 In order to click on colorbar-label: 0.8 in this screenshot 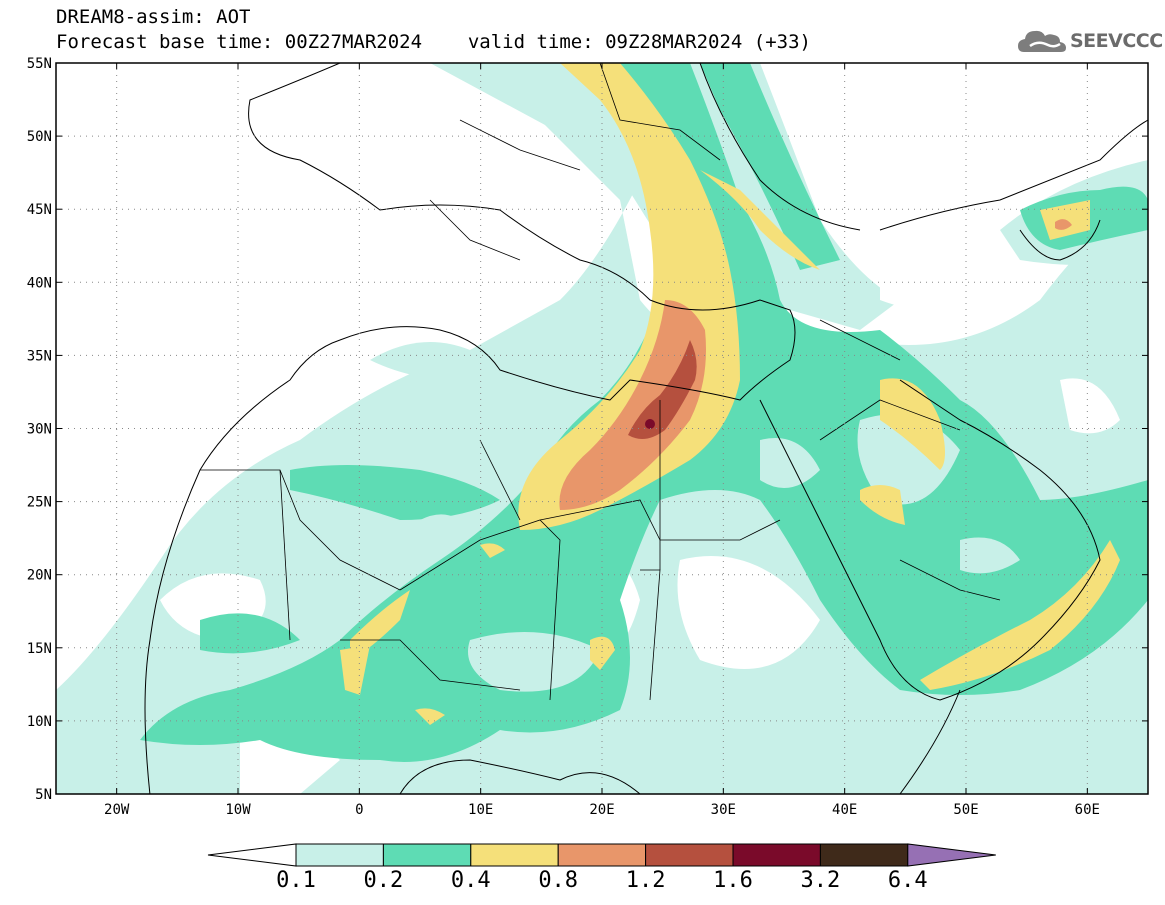, I will do `click(558, 880)`.